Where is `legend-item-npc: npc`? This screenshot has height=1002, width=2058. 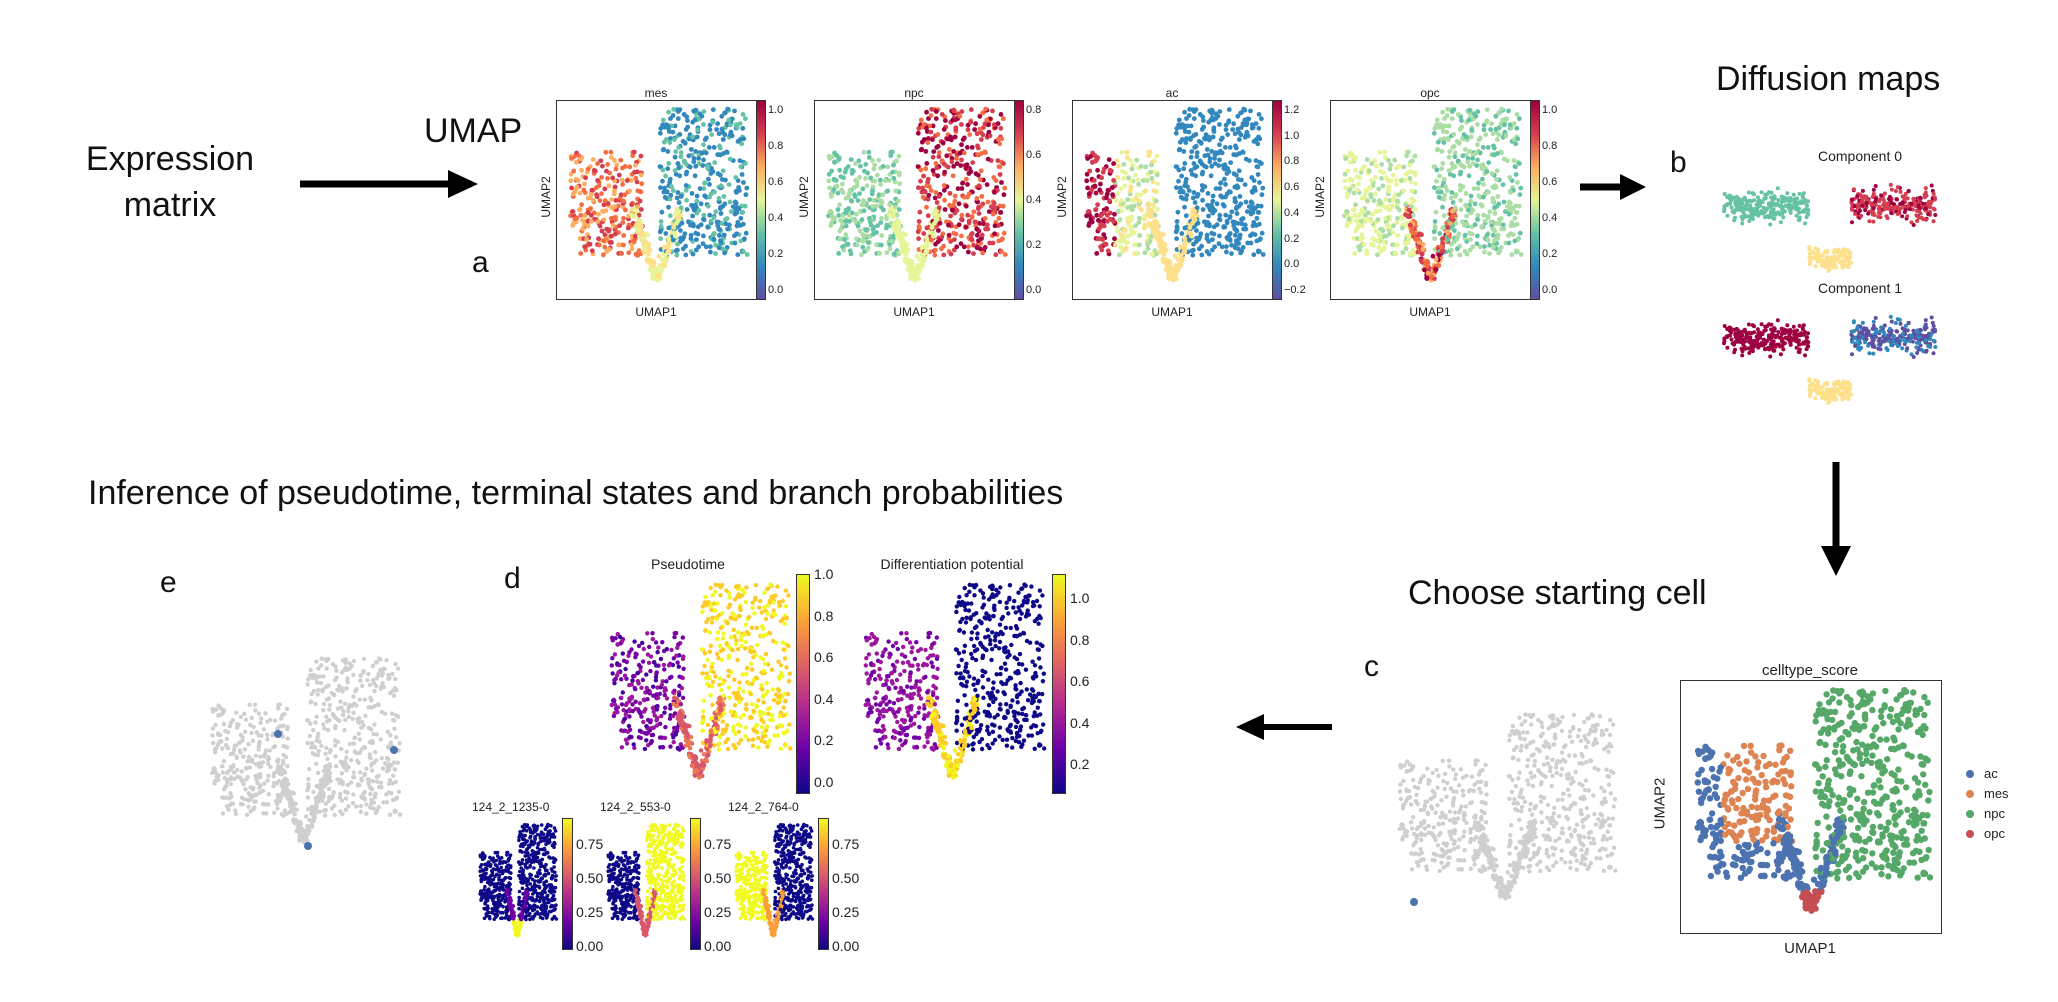
legend-item-npc: npc is located at coordinates (1985, 813).